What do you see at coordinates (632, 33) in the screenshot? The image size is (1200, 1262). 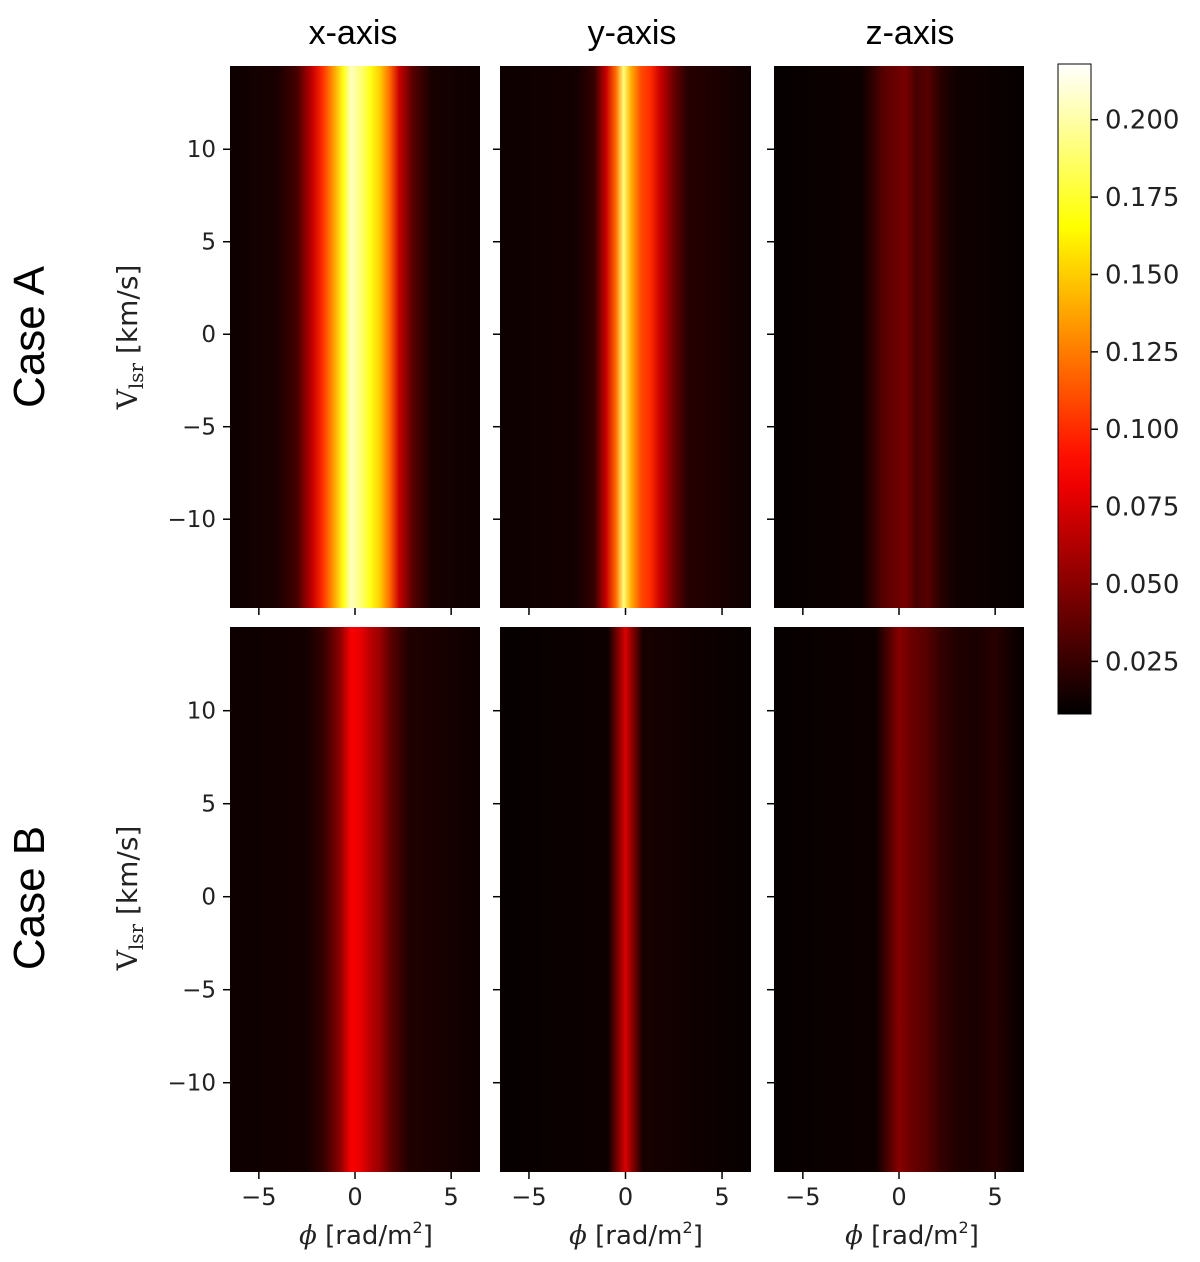 I see `column-title-y-axis: y-axis` at bounding box center [632, 33].